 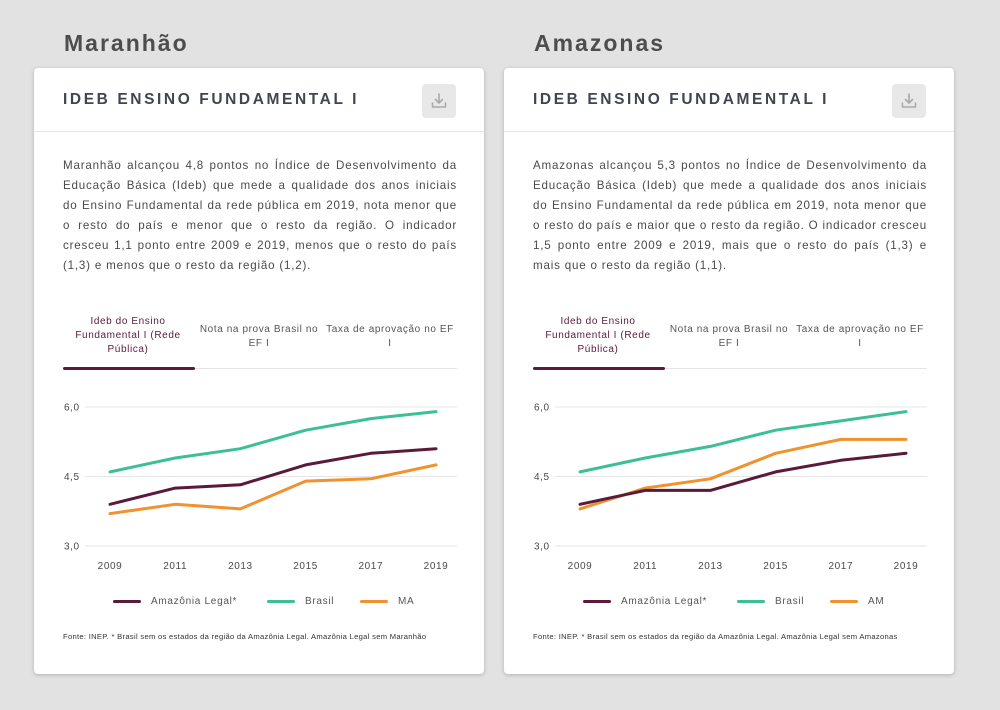 I want to click on legend-item: AM, so click(x=857, y=601).